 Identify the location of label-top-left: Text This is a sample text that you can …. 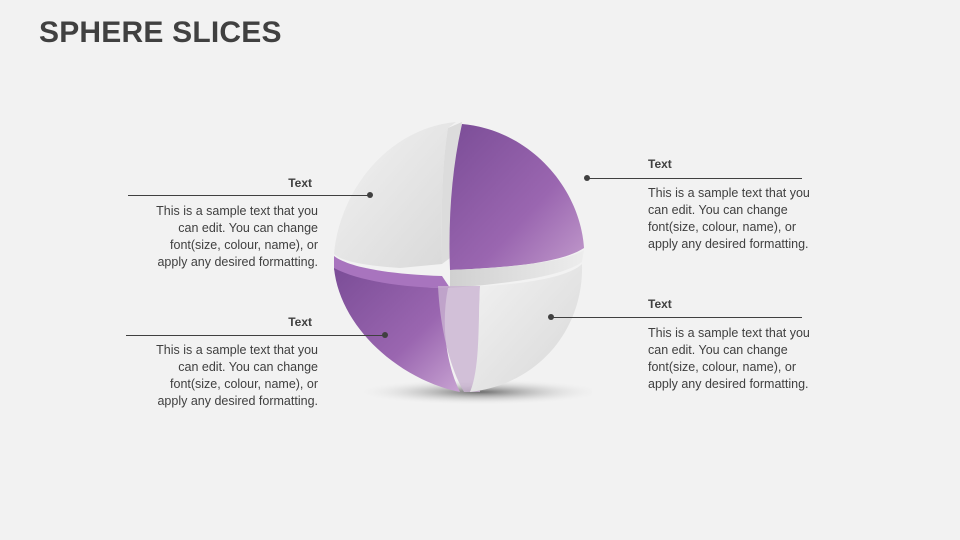
(218, 223).